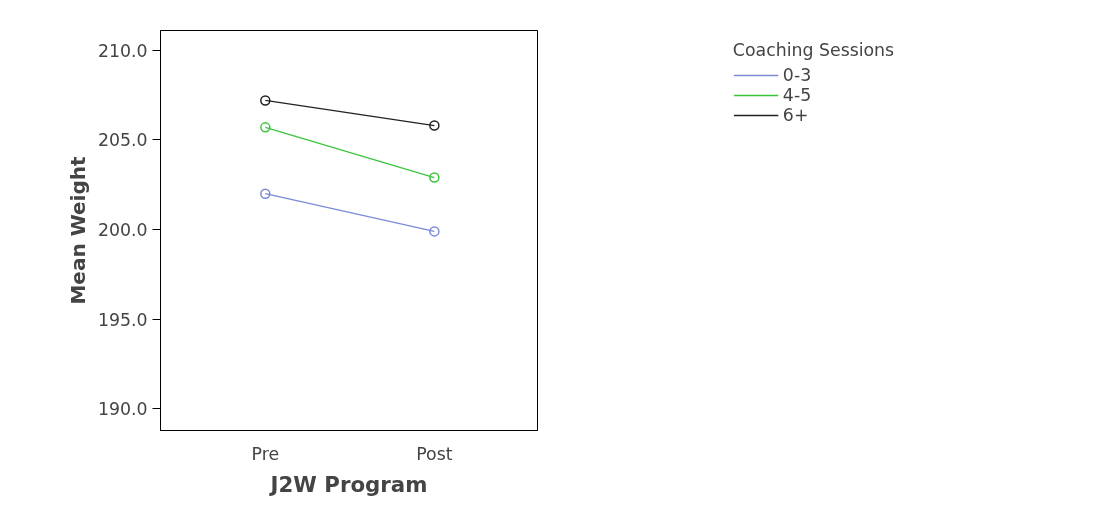 Image resolution: width=1103 pixels, height=507 pixels. I want to click on y-tick-label: 195.0, so click(122, 319).